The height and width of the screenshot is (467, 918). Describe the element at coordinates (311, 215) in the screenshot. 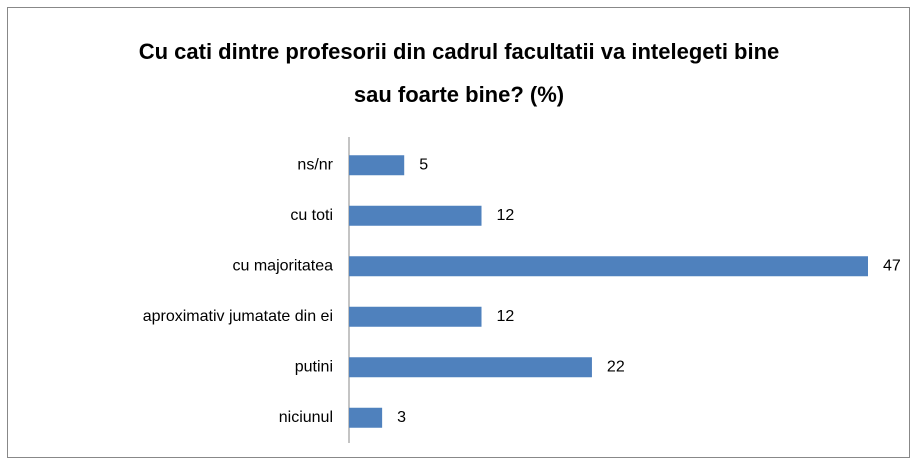

I see `y-tick-label: cu toti` at that location.